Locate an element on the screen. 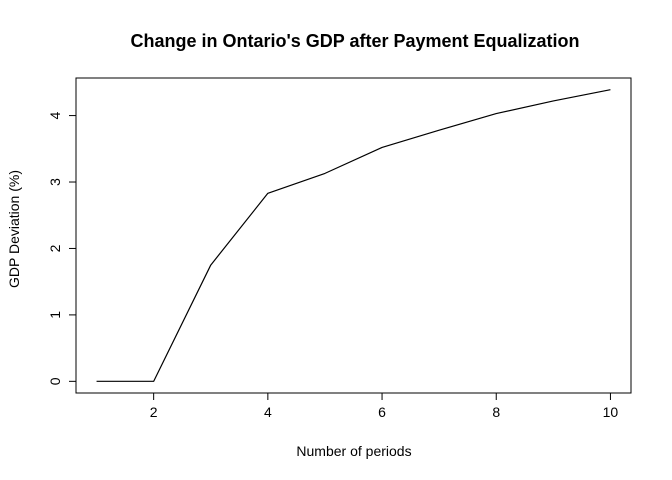 The height and width of the screenshot is (480, 672). y-tick-label: 0 is located at coordinates (55, 381).